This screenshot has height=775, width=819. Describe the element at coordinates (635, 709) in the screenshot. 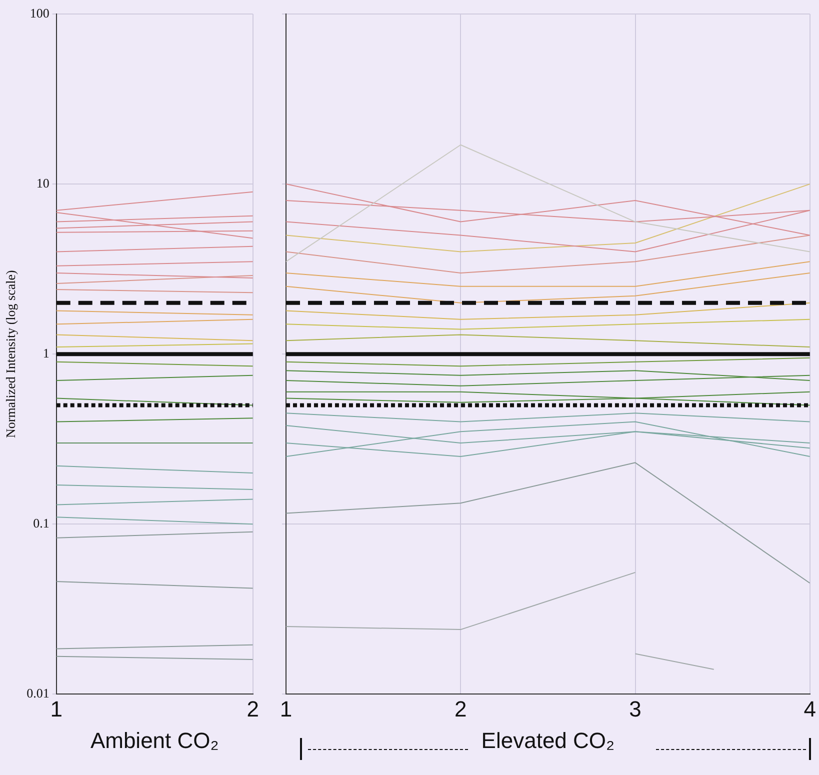

I see `x-tick-label: 3` at that location.